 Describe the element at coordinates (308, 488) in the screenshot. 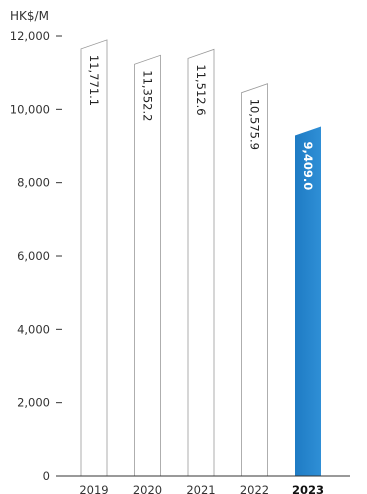

I see `x-tick-label-2023: 2023` at that location.